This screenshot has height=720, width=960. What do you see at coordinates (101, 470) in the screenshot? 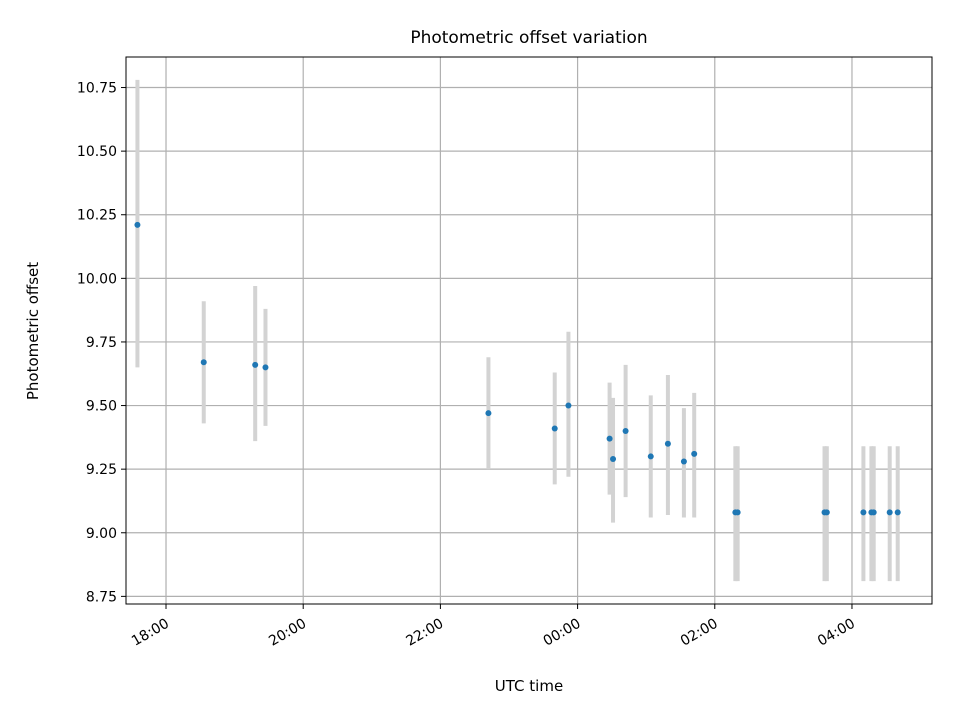
I see `y-tick-label: 9.25` at bounding box center [101, 470].